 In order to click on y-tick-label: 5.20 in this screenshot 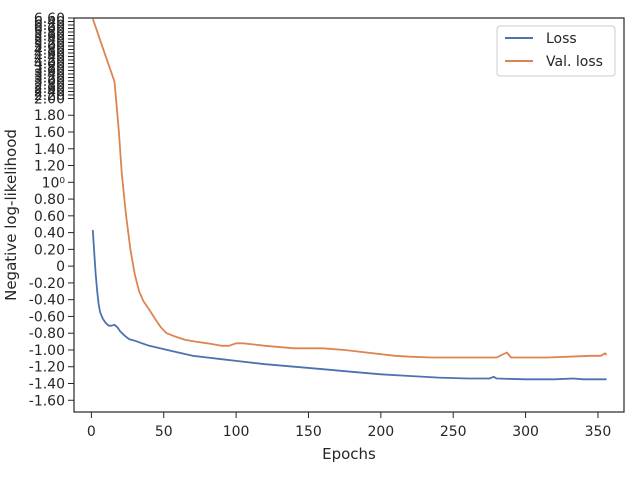, I will do `click(49, 43)`.